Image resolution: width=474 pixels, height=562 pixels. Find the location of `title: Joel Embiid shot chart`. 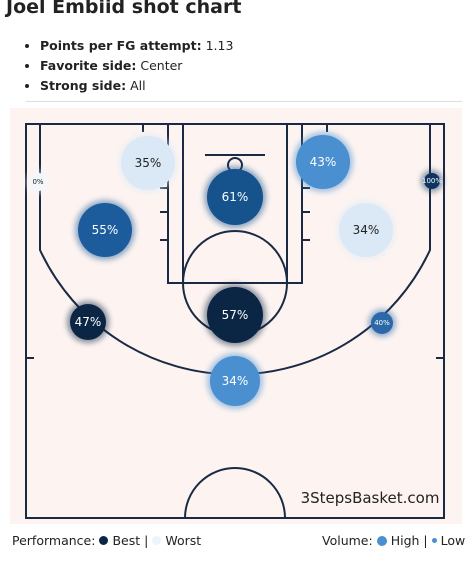

title: Joel Embiid shot chart is located at coordinates (124, 9).